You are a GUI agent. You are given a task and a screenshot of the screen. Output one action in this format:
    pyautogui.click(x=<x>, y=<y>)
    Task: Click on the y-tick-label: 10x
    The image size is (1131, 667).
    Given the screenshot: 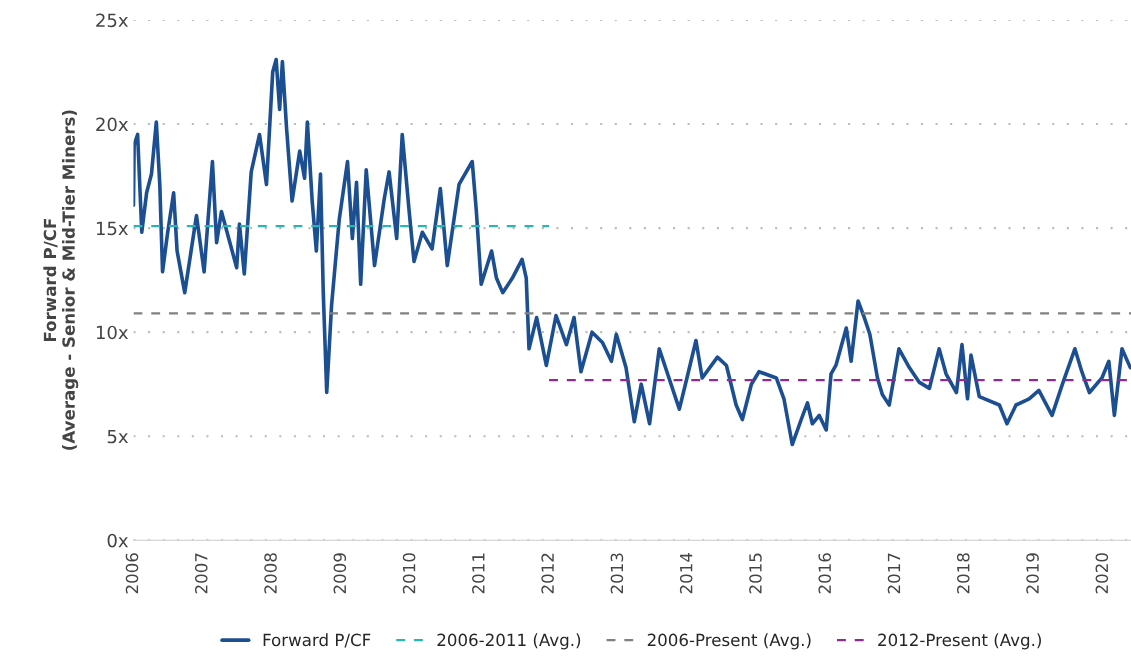 What is the action you would take?
    pyautogui.click(x=112, y=332)
    